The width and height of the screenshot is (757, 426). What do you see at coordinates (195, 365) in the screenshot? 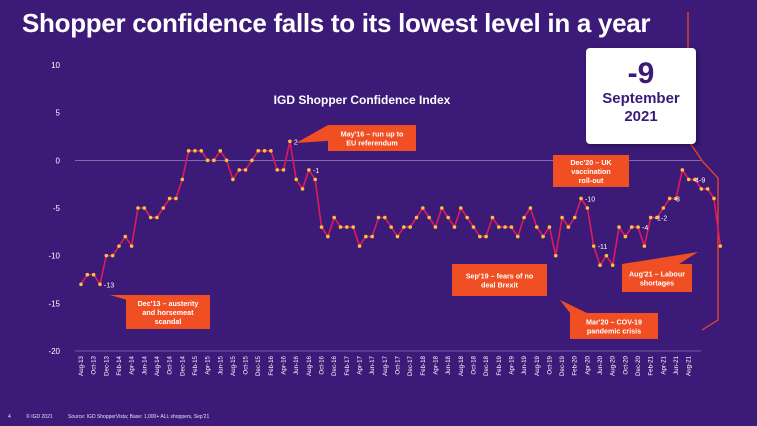
I see `x-tick-label: Feb-15` at bounding box center [195, 365].